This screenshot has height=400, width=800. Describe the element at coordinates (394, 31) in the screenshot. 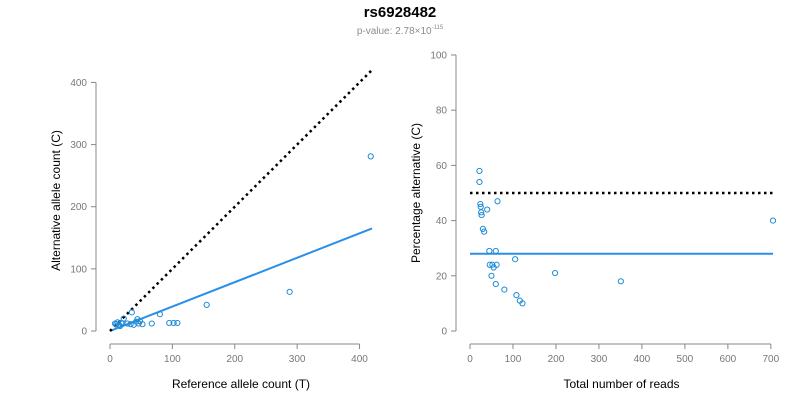

I see `subtitle-prefix: p-value: 2.78×10` at that location.